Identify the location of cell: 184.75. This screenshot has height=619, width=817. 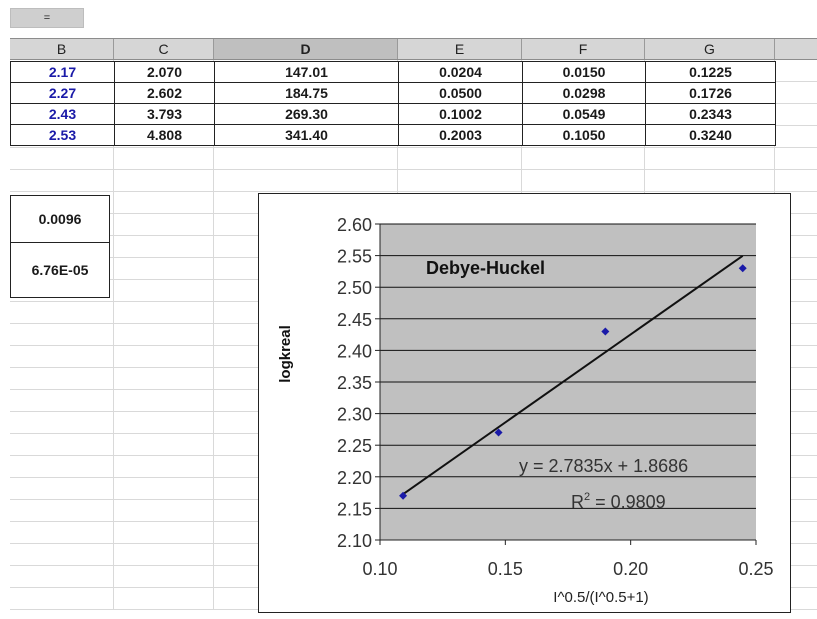
(306, 93).